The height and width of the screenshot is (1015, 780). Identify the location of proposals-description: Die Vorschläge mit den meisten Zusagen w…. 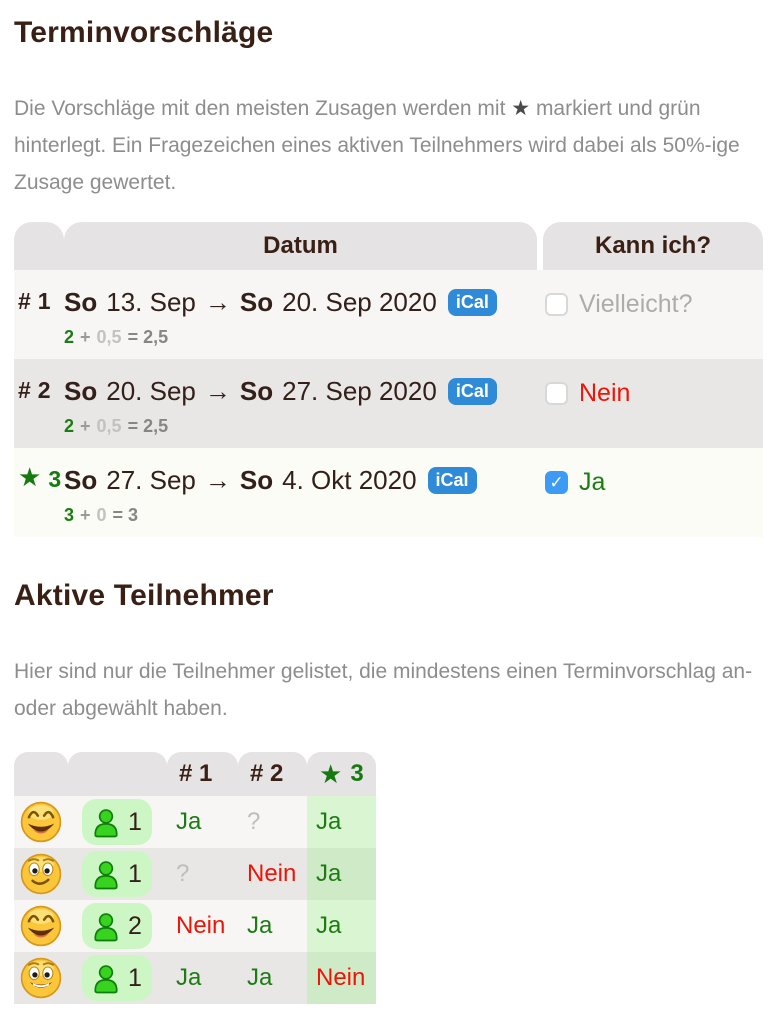
(390, 145).